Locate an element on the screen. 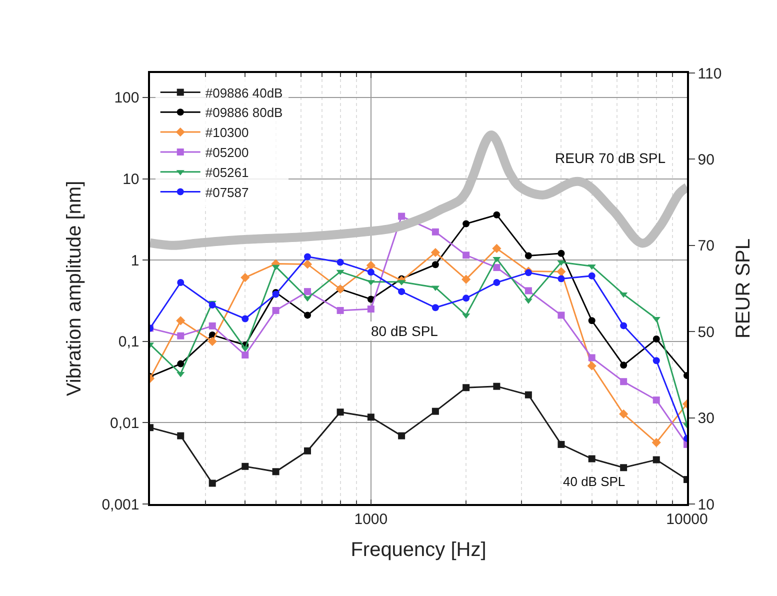 This screenshot has height=596, width=777. annotation: 40 dB SPL is located at coordinates (594, 481).